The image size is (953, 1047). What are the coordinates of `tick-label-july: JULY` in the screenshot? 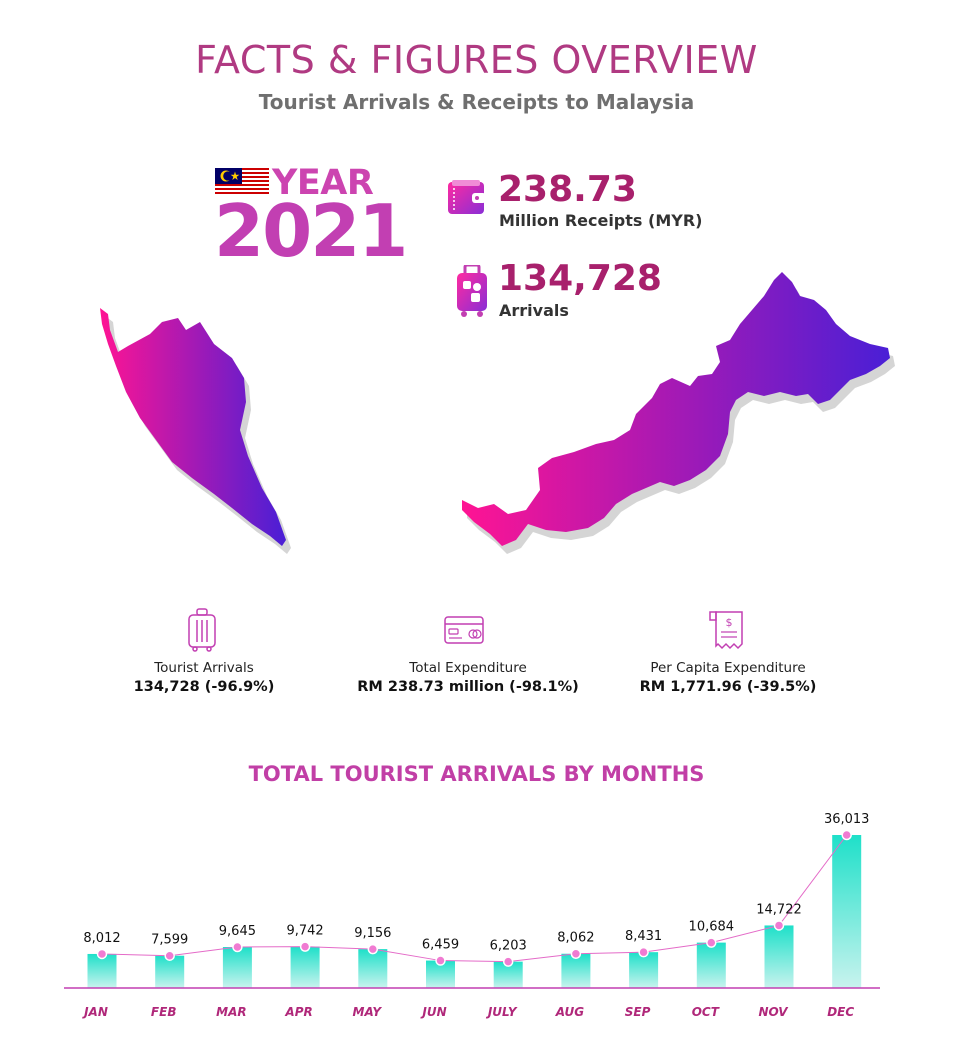 It's located at (502, 1012).